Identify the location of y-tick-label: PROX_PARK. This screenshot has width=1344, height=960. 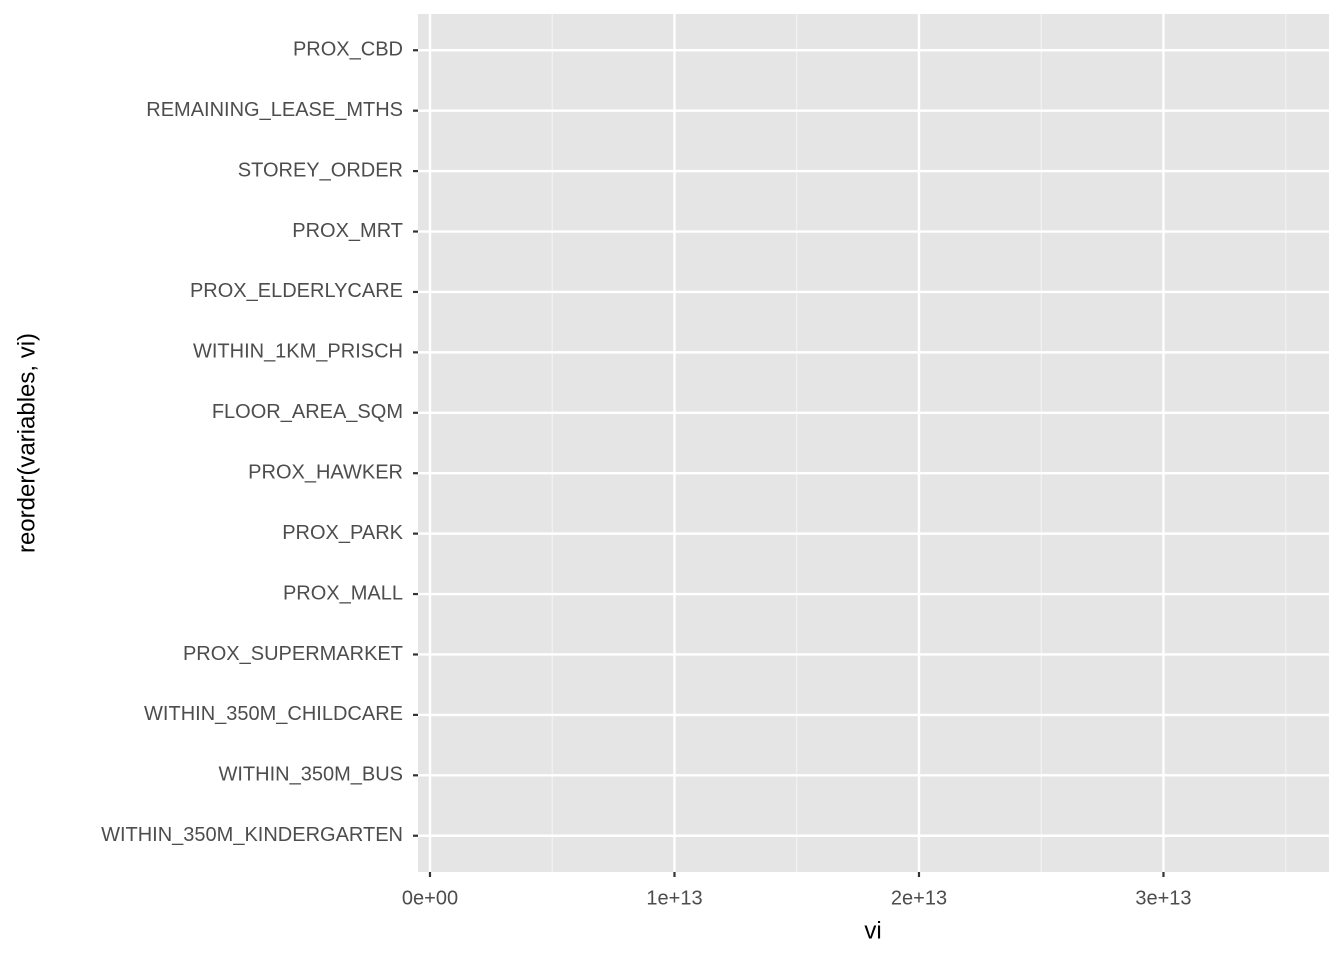
(342, 533).